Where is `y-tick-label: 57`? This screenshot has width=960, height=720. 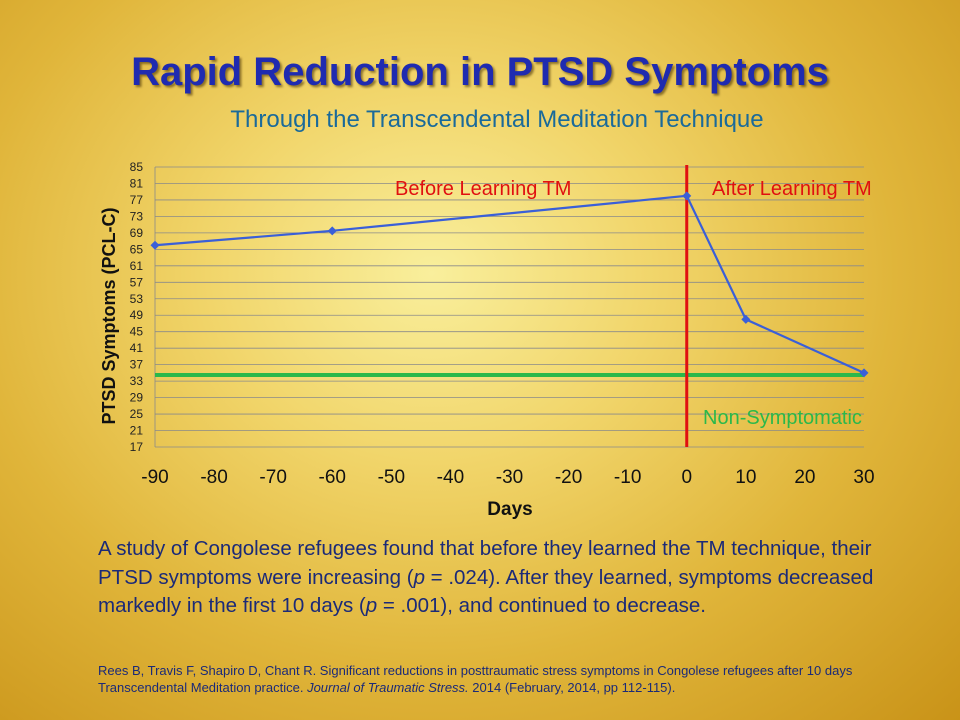
y-tick-label: 57 is located at coordinates (137, 282).